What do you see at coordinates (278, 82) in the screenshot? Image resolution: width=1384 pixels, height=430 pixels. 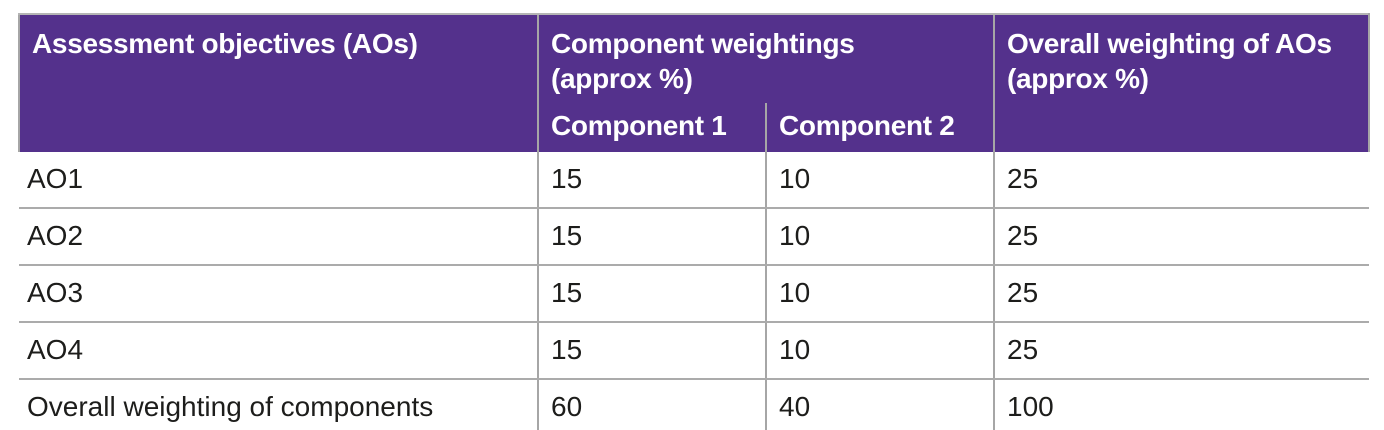 I see `header-assessment-objectives: Assessment objectives (AOs)` at bounding box center [278, 82].